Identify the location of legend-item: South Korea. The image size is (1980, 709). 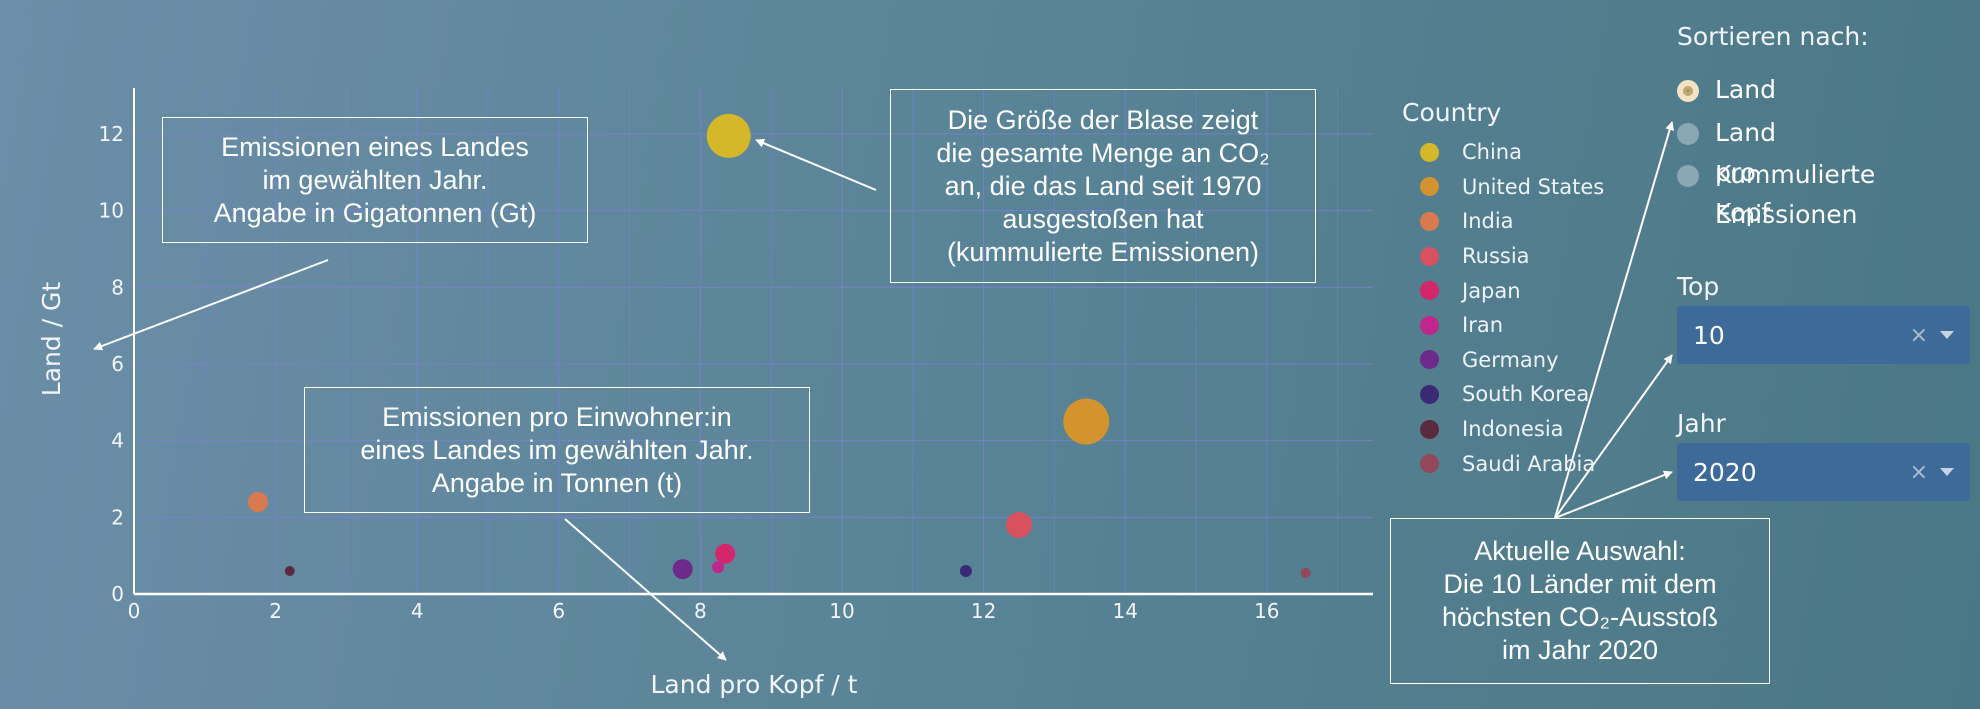
(1502, 394).